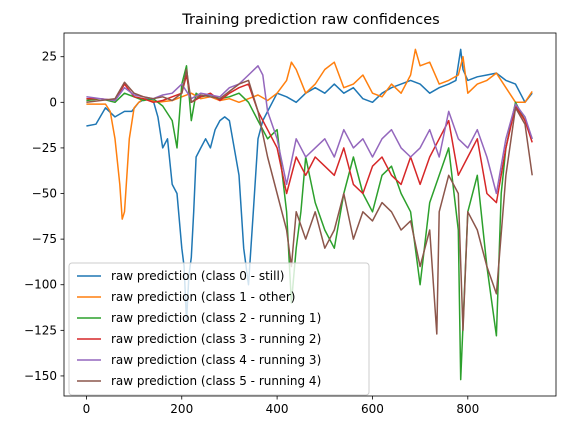 The image size is (563, 435). Describe the element at coordinates (203, 297) in the screenshot. I see `legend-label-1: raw prediction (class 1 - other)` at that location.